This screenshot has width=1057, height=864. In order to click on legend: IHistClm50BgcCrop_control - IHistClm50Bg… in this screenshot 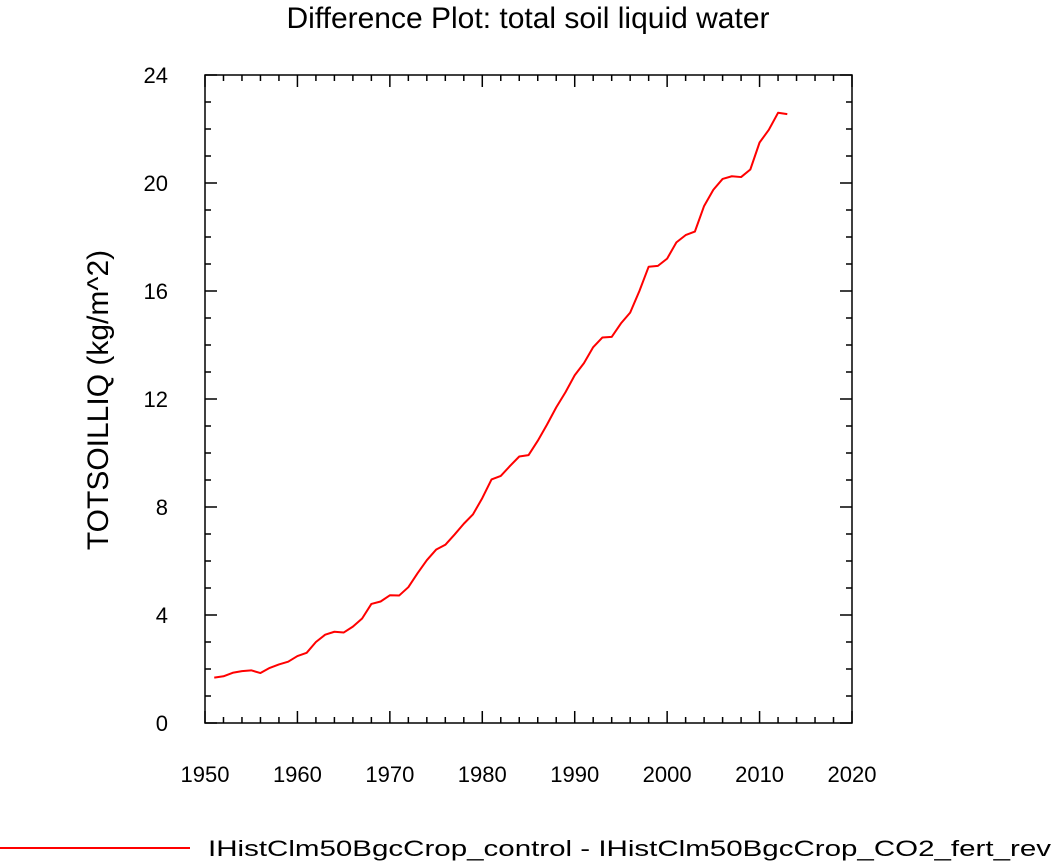, I will do `click(525, 848)`.